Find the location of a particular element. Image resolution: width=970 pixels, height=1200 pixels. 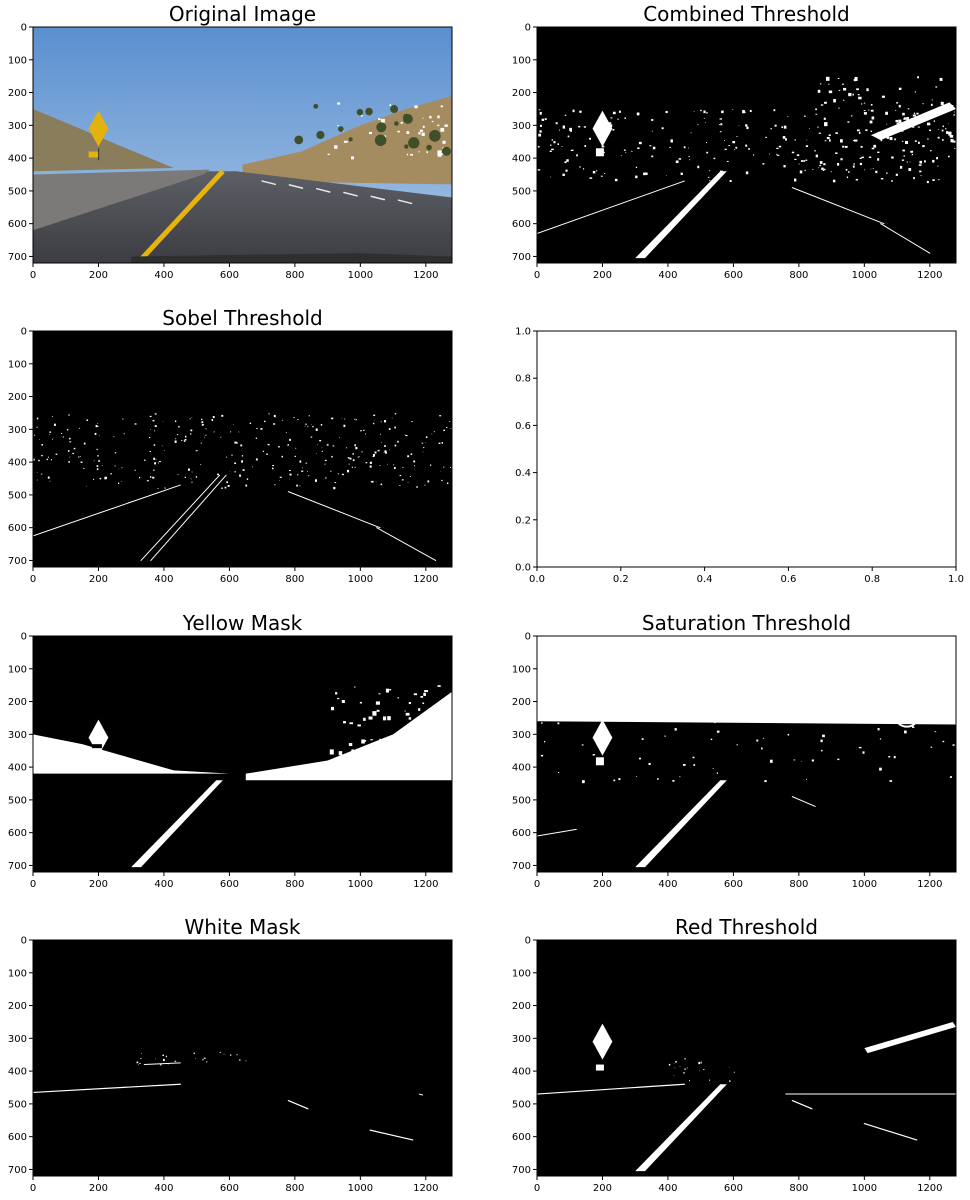

subplot-title: Red Threshold is located at coordinates (746, 927).